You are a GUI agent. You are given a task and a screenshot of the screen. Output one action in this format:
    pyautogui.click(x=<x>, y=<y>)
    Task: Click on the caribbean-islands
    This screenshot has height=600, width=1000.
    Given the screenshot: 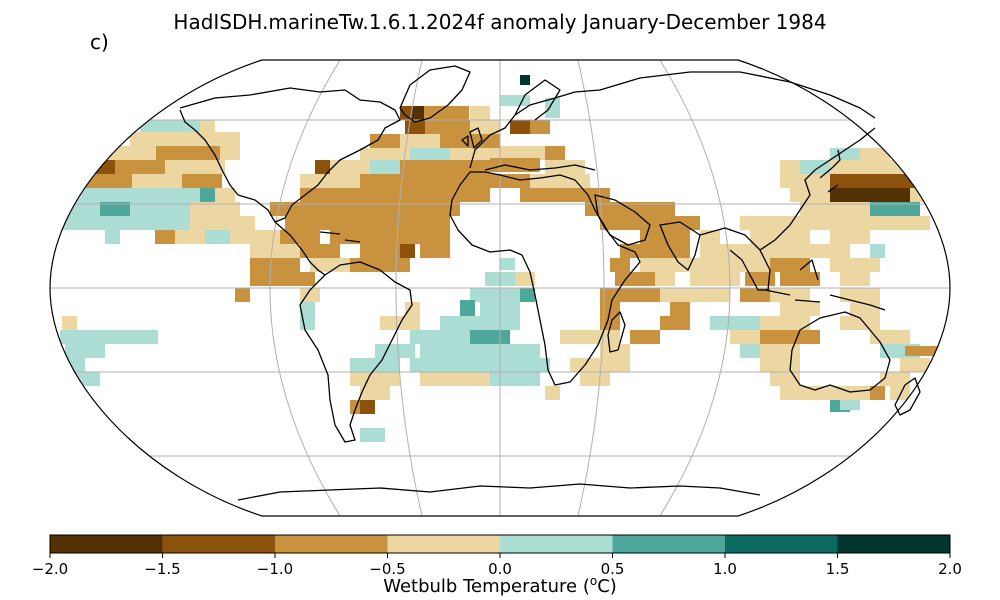 What is the action you would take?
    pyautogui.click(x=340, y=237)
    